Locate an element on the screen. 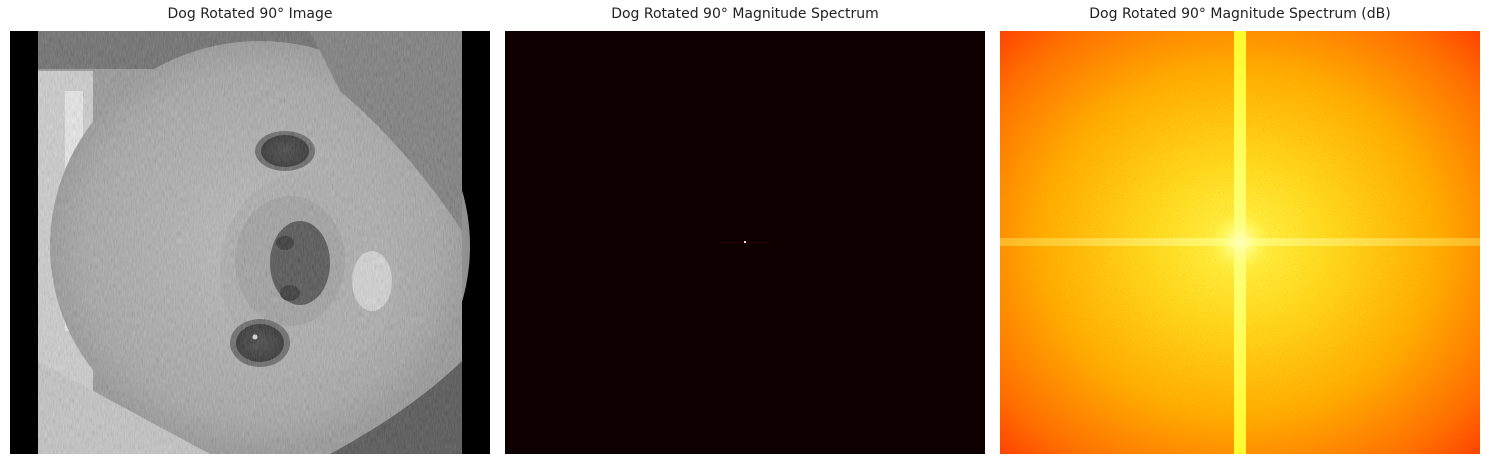 This screenshot has height=464, width=1489. panel-title-spectrum-db: Dog Rotated 90° Magnitude Spectrum (dB) is located at coordinates (1240, 14).